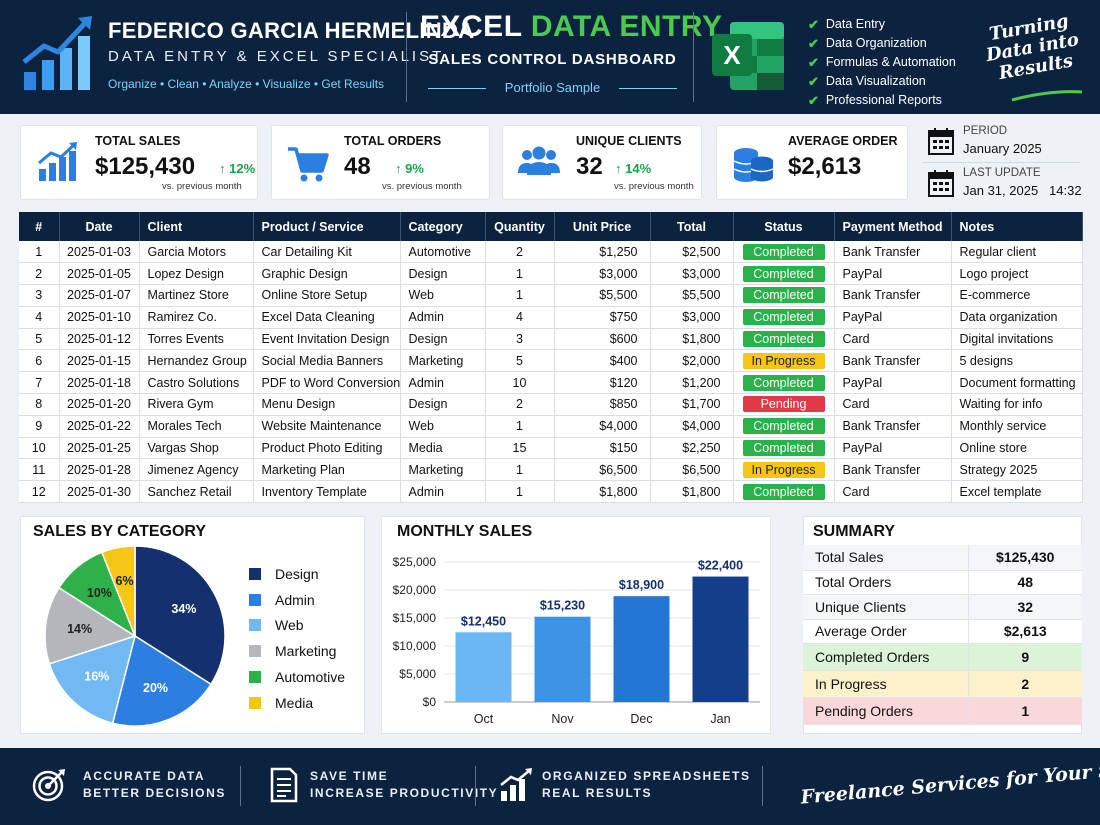  Describe the element at coordinates (443, 448) in the screenshot. I see `cell-category: Media` at that location.